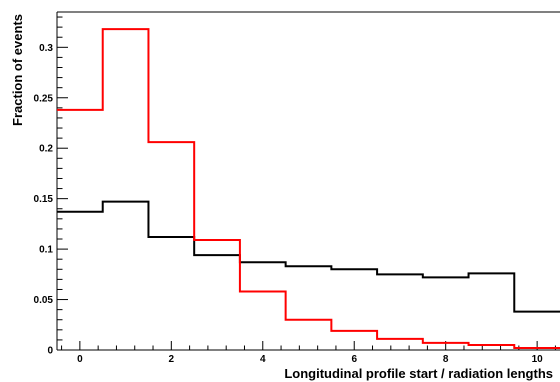  What do you see at coordinates (44, 300) in the screenshot?
I see `y-tick-label: 0.05` at bounding box center [44, 300].